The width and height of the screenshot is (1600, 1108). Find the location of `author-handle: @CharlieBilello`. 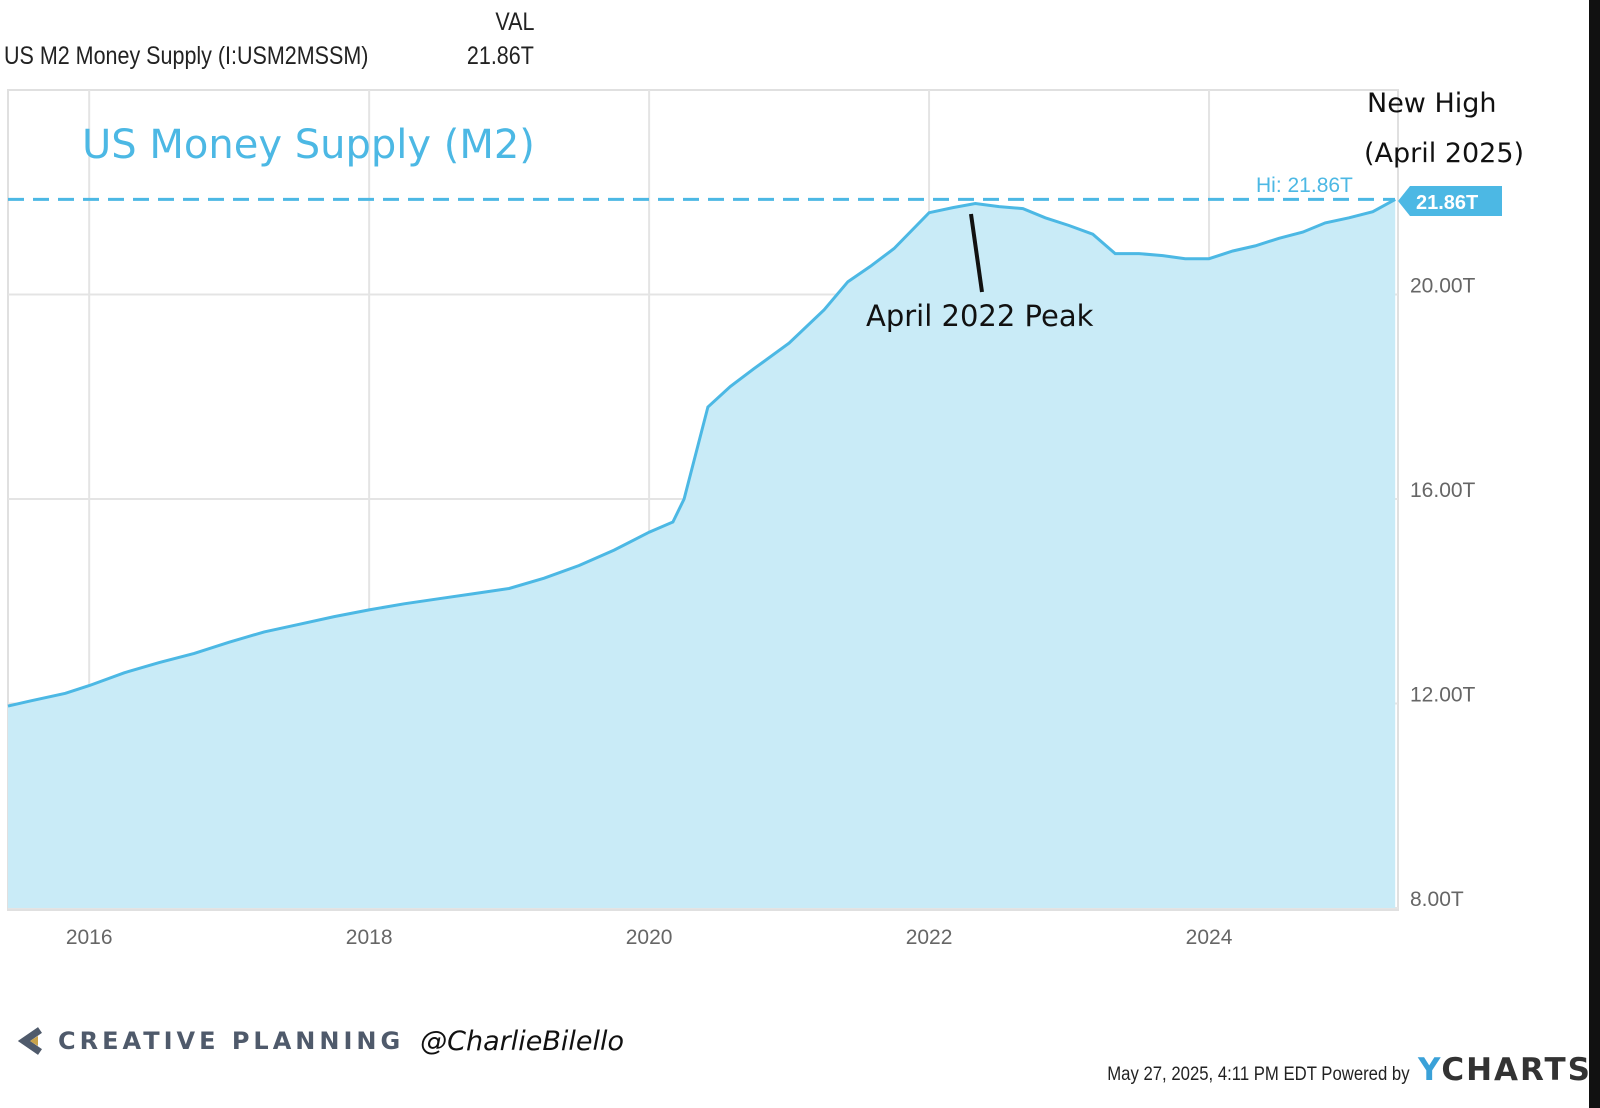

author-handle: @CharlieBilello is located at coordinates (522, 1041).